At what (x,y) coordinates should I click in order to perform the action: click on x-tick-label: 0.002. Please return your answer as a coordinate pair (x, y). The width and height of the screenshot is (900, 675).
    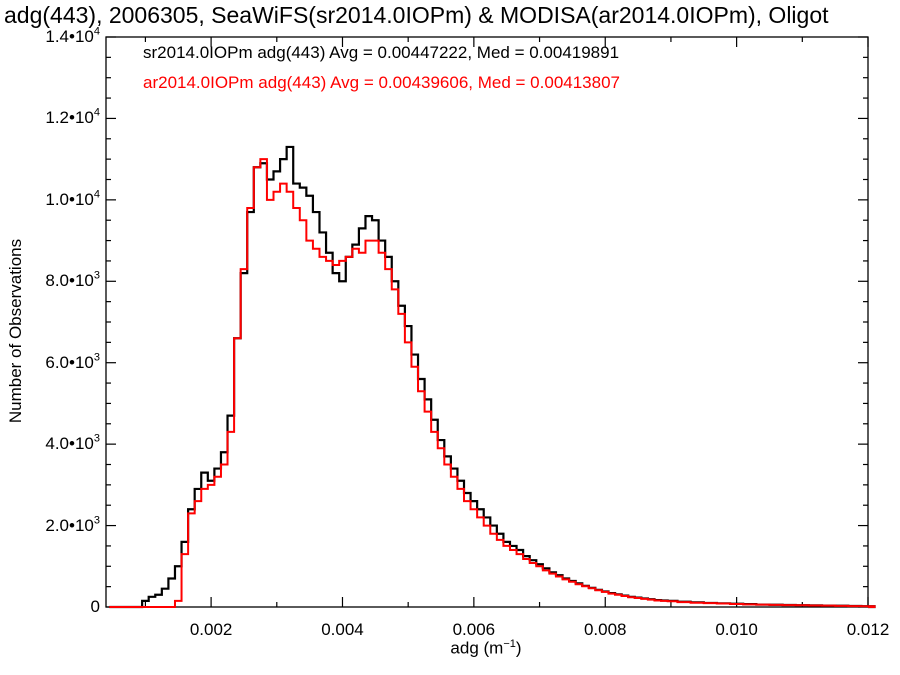
    Looking at the image, I should click on (211, 629).